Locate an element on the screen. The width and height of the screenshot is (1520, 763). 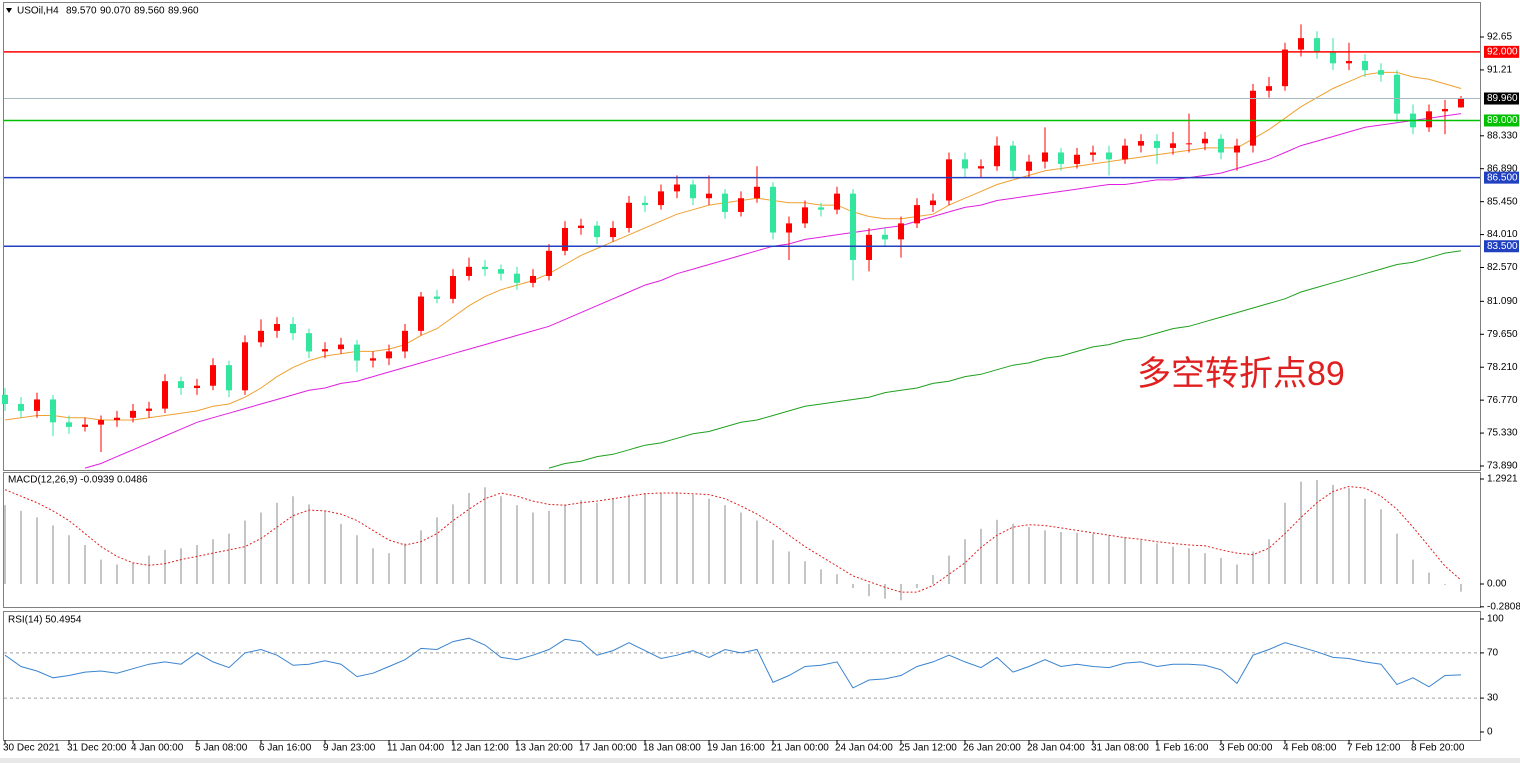
price-label: 86.500 is located at coordinates (1502, 177).